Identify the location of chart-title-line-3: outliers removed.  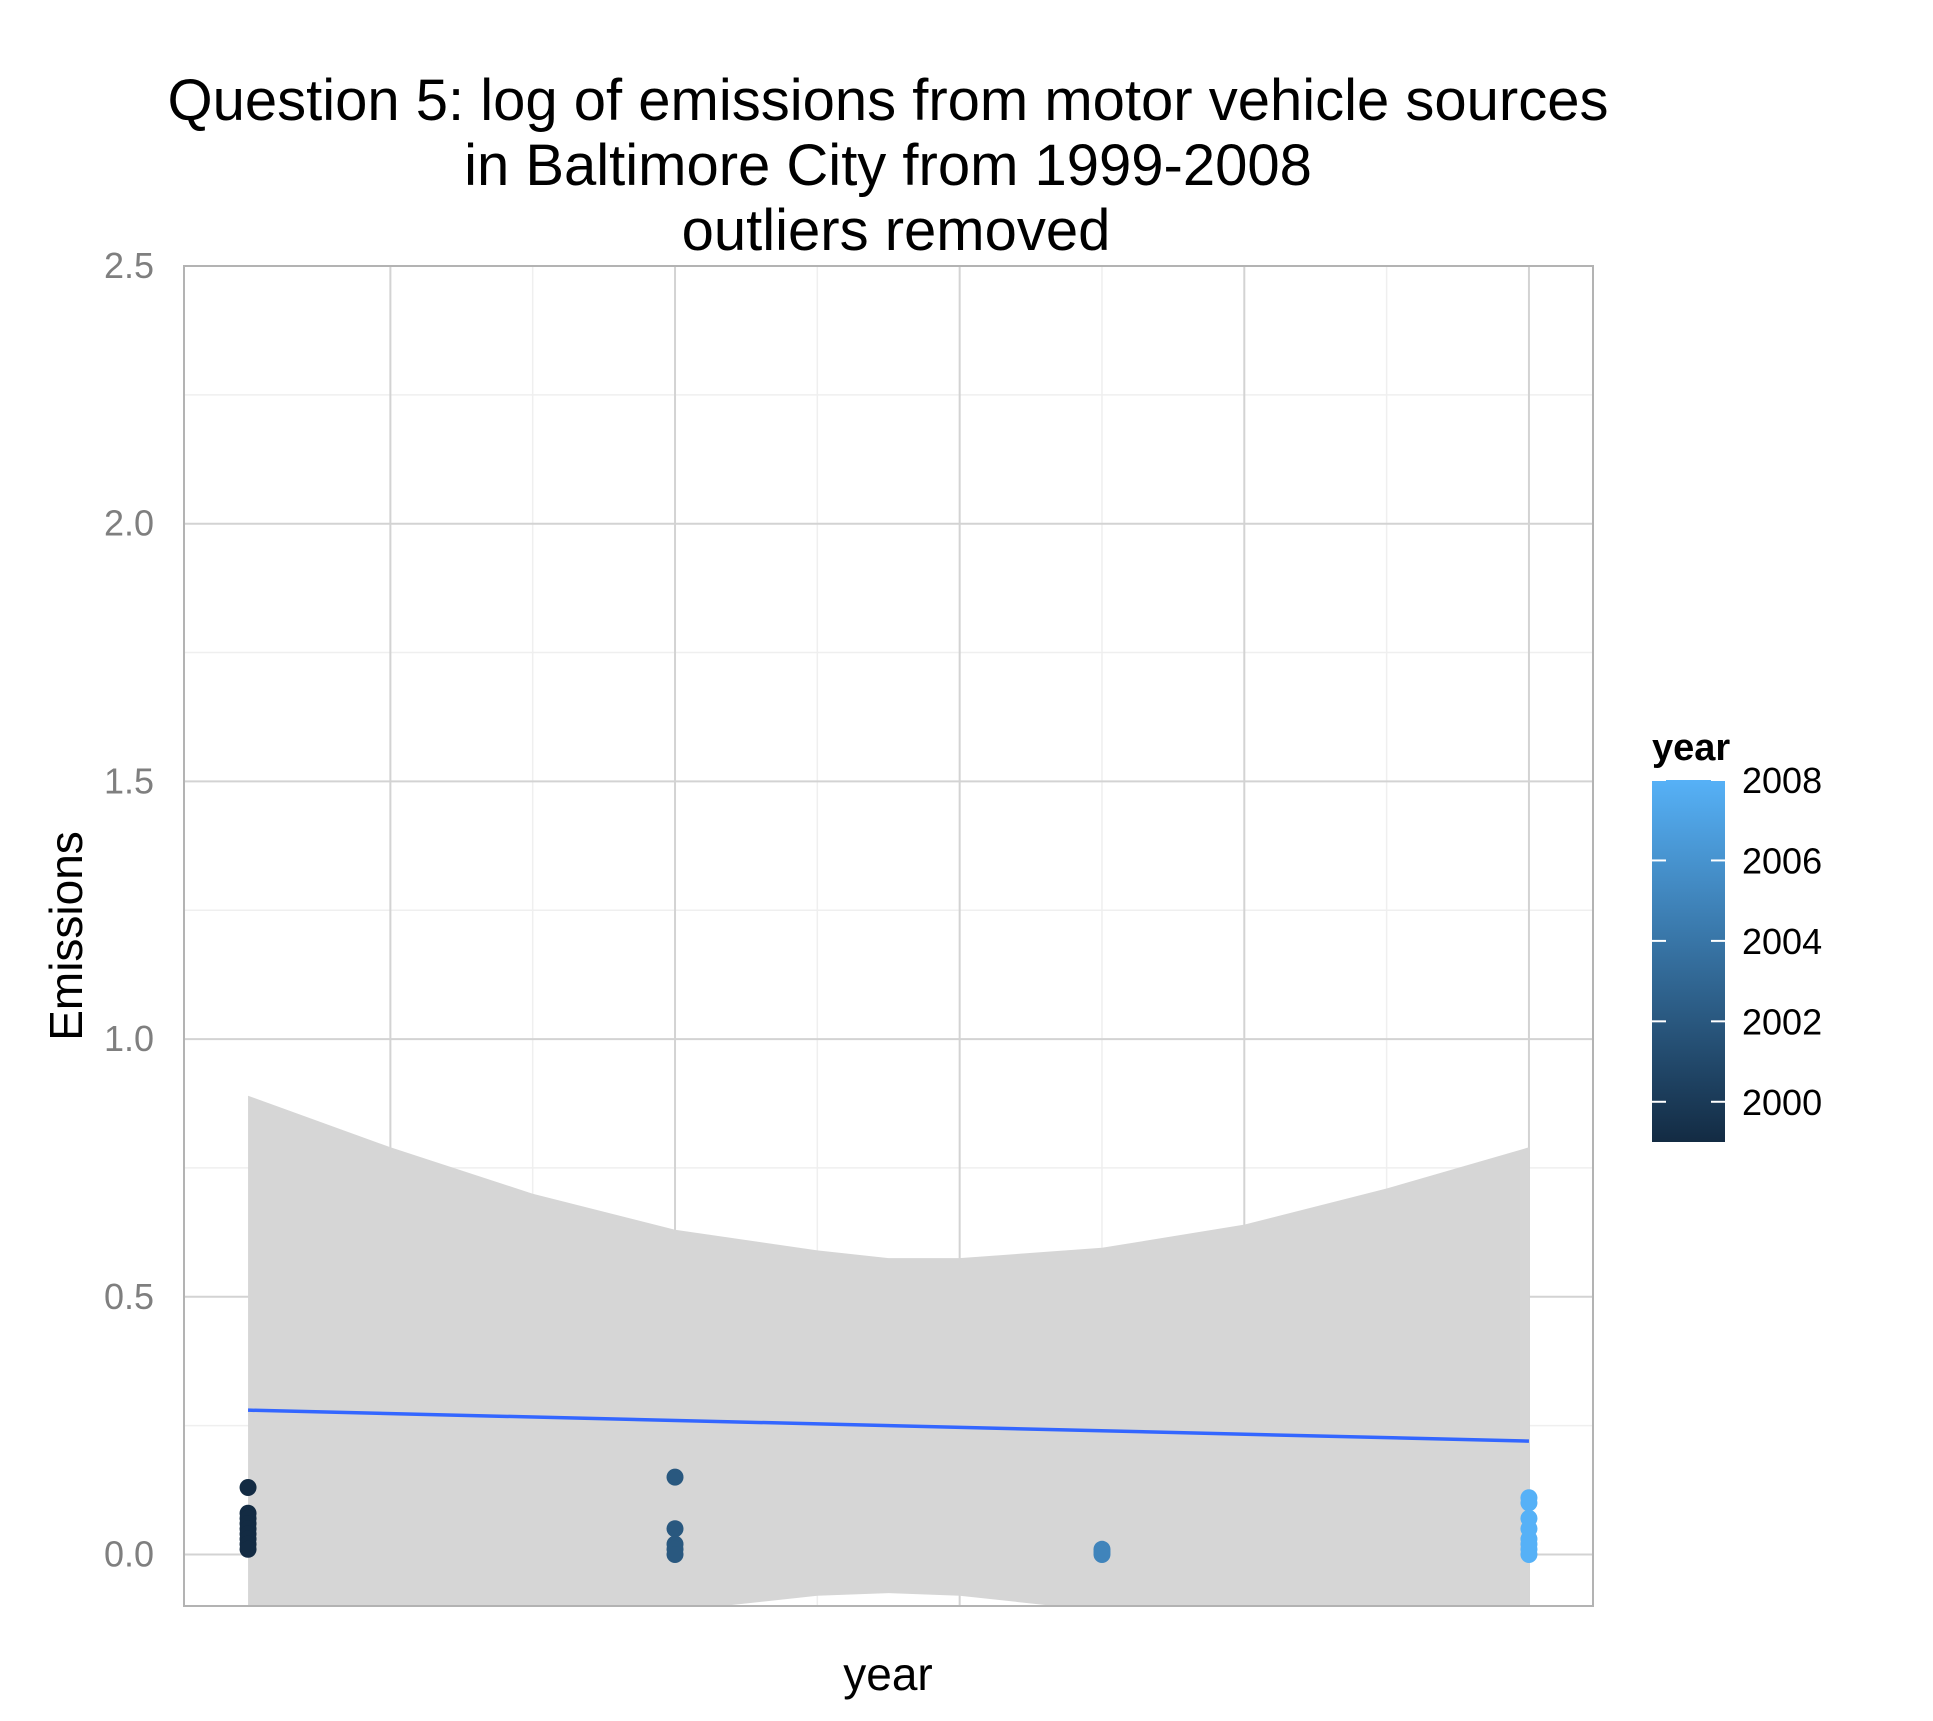
(896, 230).